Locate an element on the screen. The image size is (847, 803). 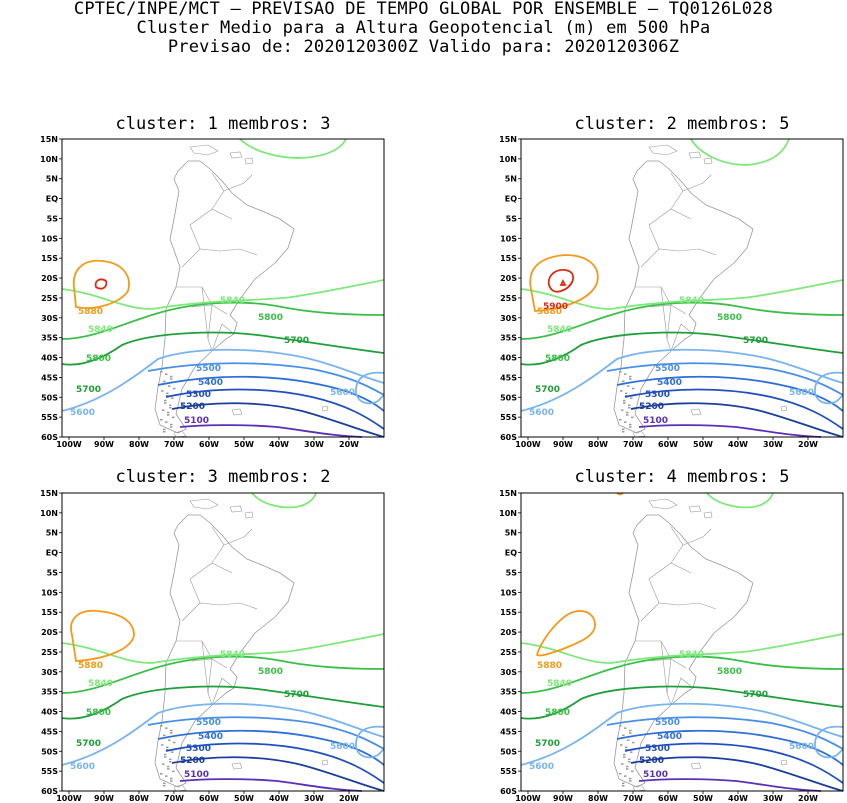
contour-label-5300: 5300 is located at coordinates (198, 749).